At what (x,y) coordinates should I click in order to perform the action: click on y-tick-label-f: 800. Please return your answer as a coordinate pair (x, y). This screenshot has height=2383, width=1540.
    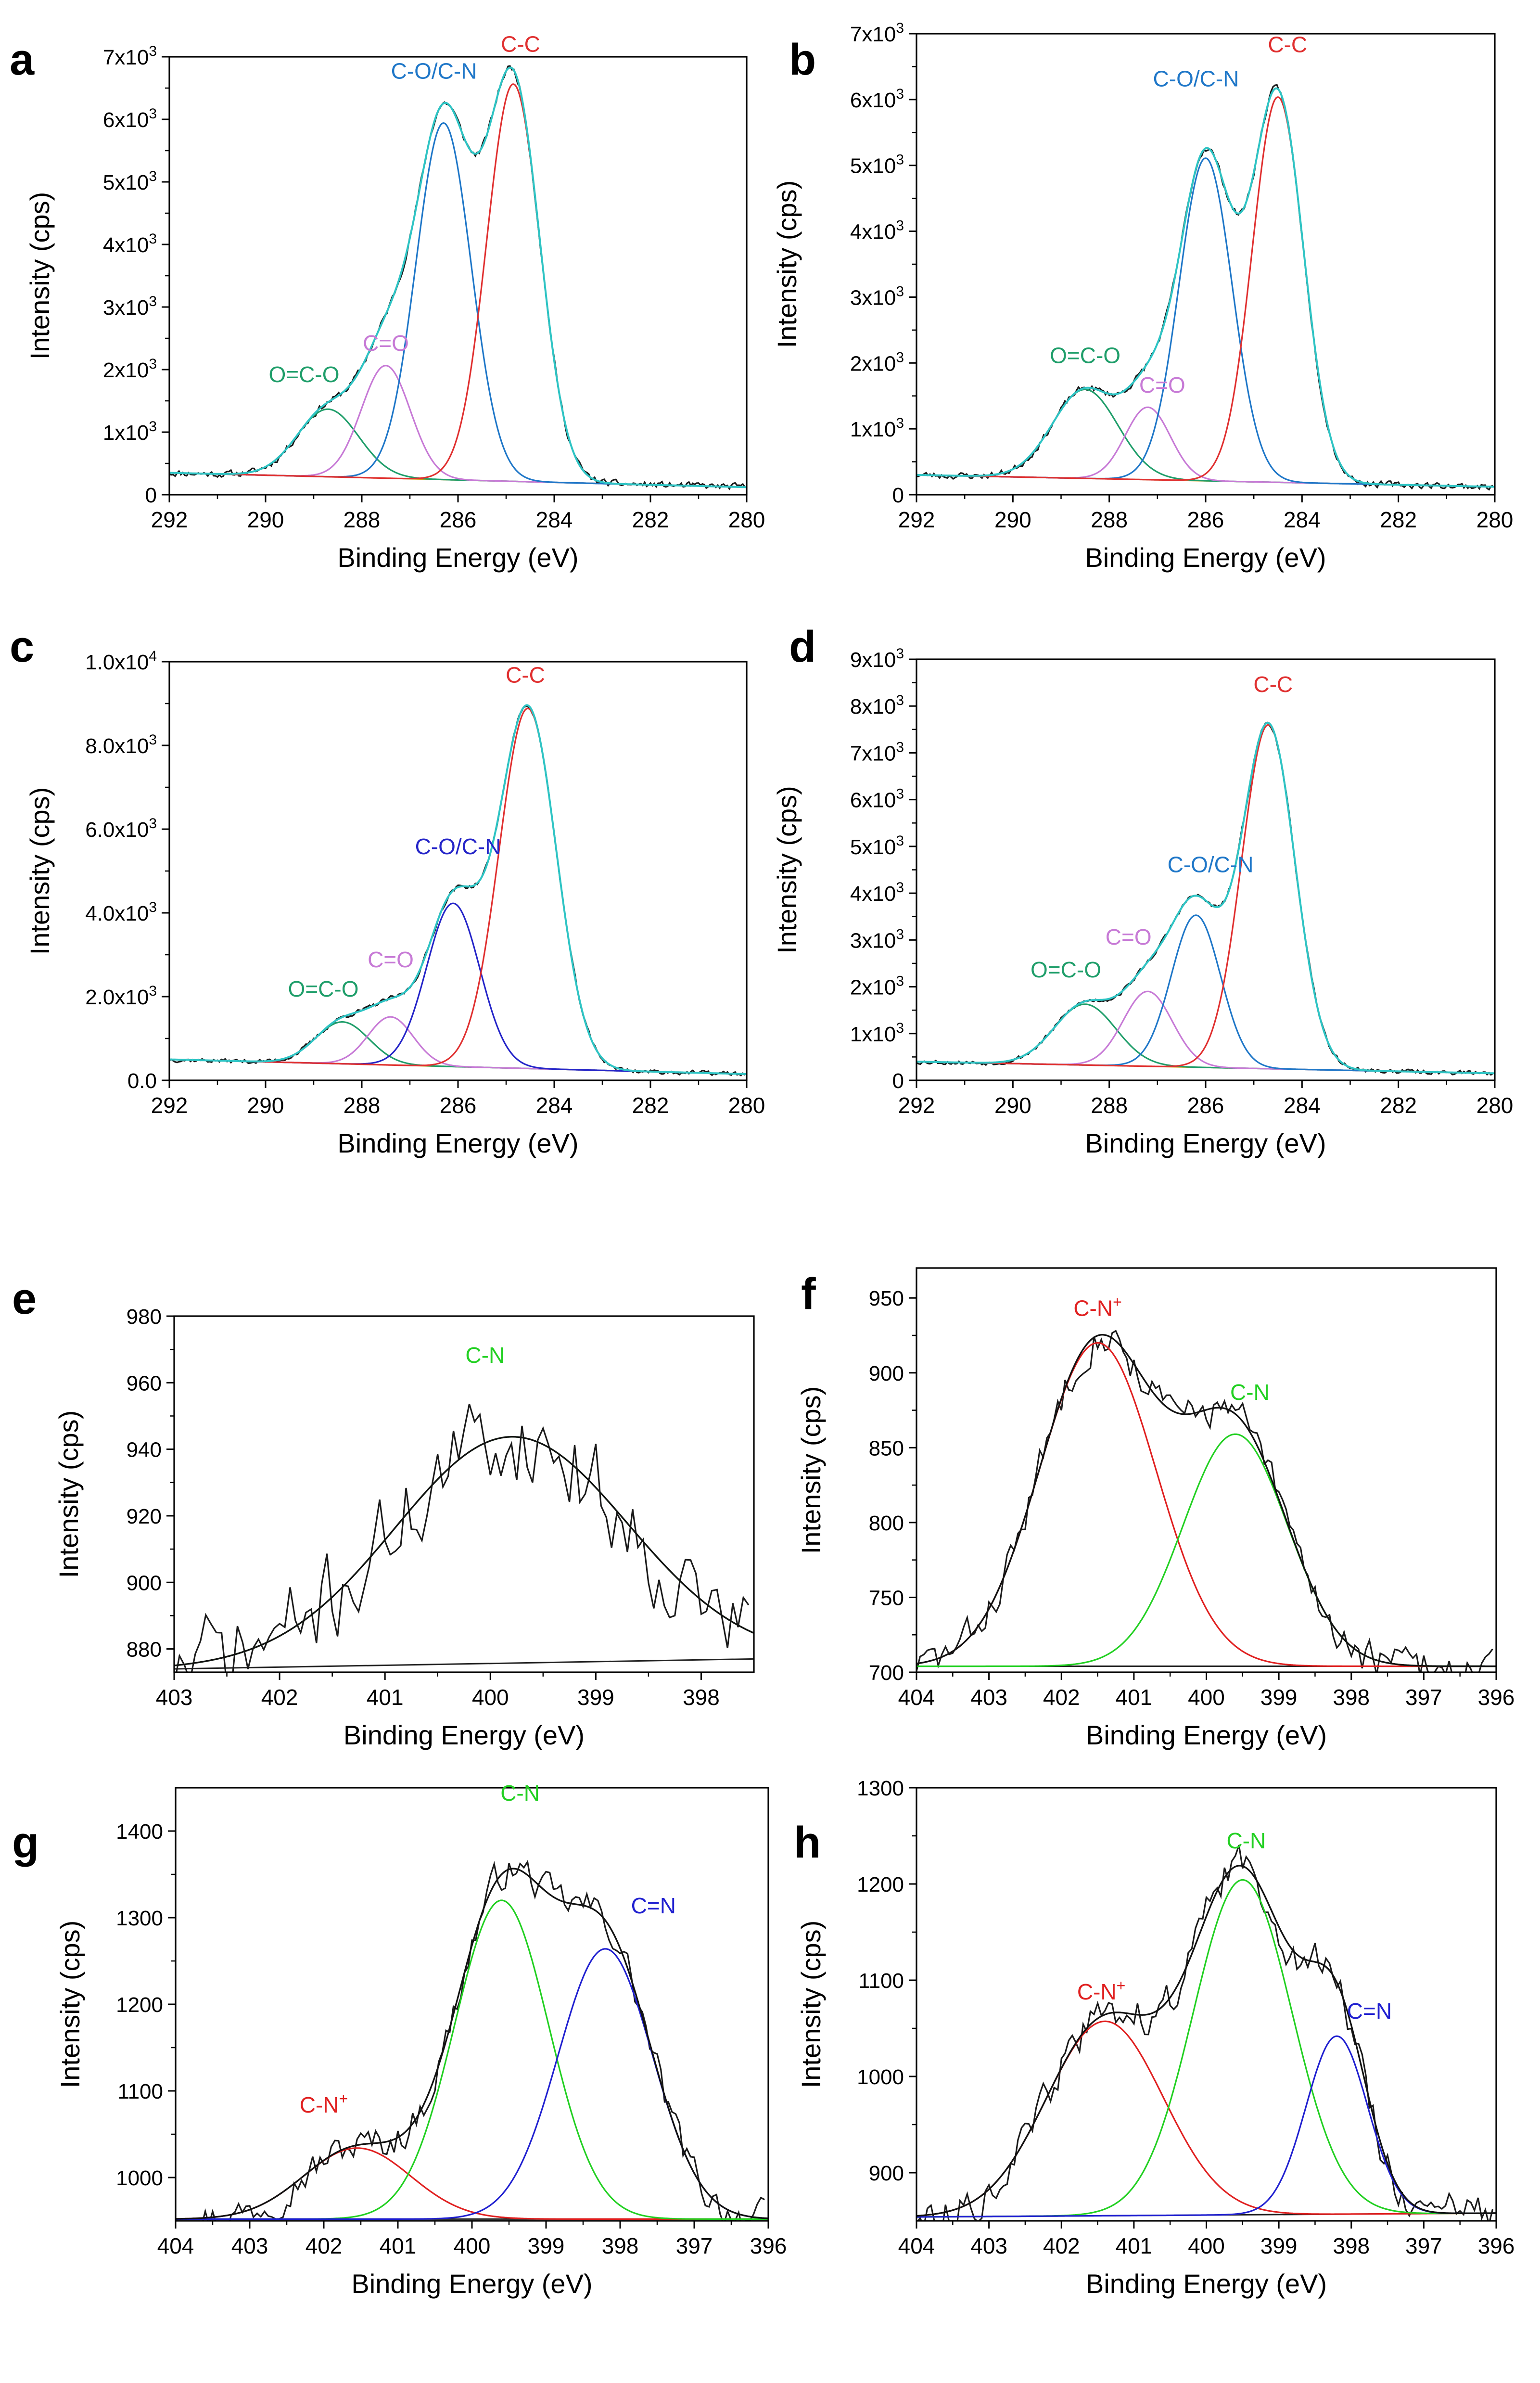
    Looking at the image, I should click on (886, 1523).